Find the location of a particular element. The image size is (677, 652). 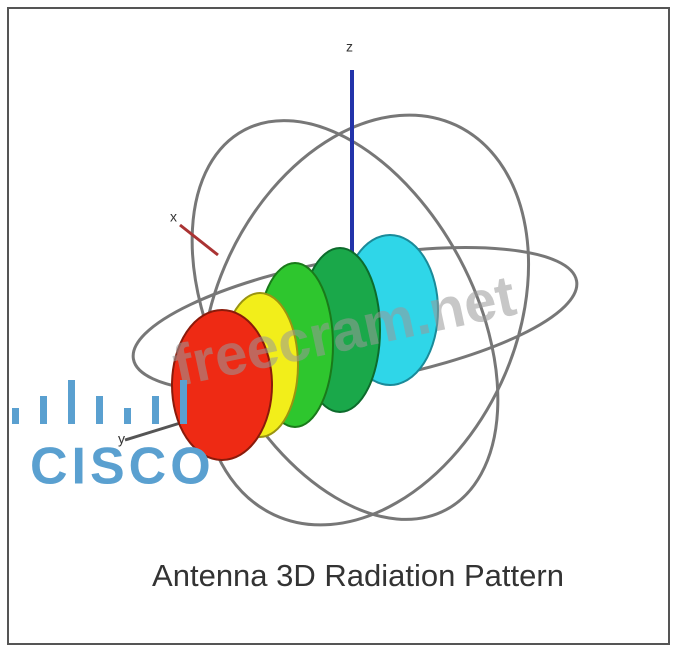

axis-label-y: y is located at coordinates (121, 439).